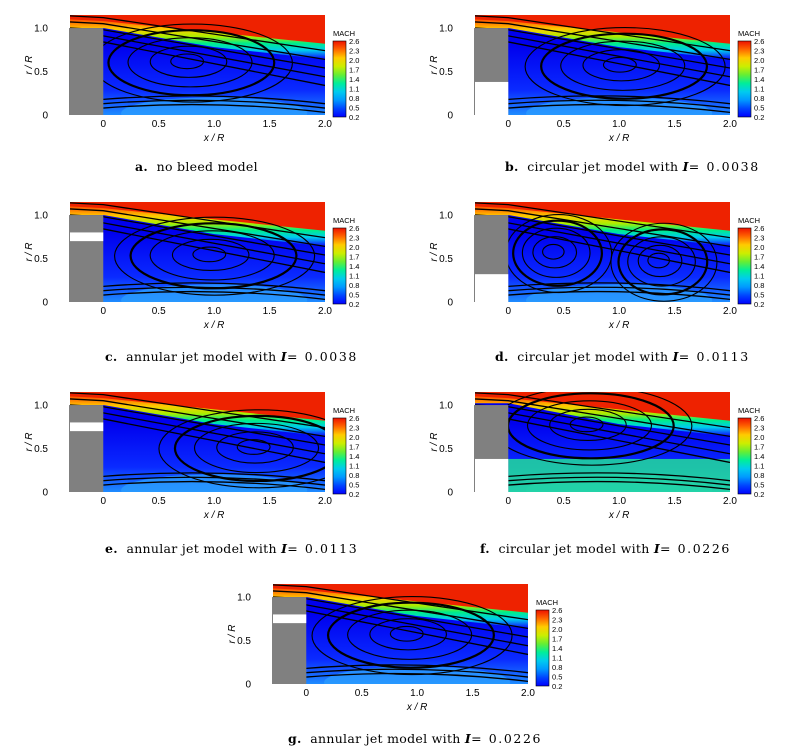  I want to click on caption-text: annular jet model with, so click(387, 738).